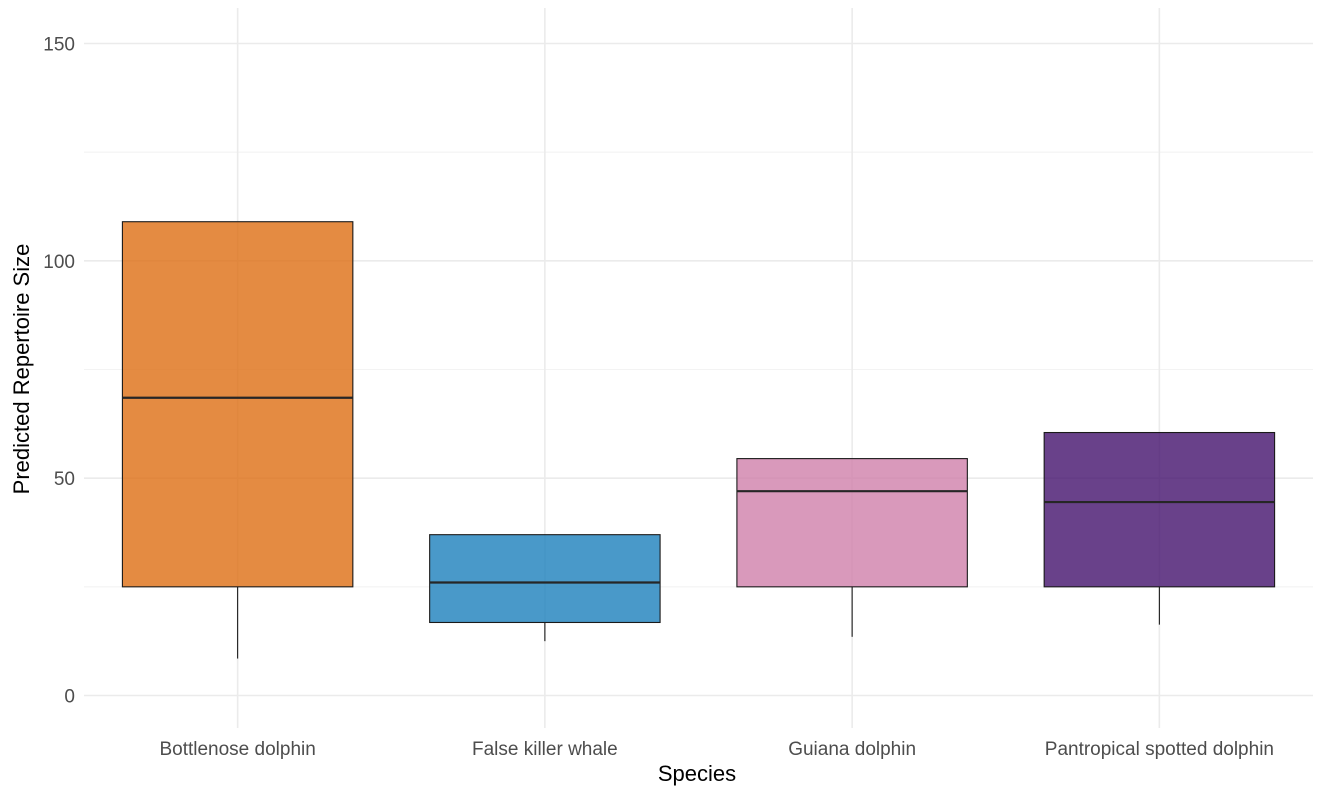  I want to click on x-tick-label: Bottlenose dolphin, so click(237, 749).